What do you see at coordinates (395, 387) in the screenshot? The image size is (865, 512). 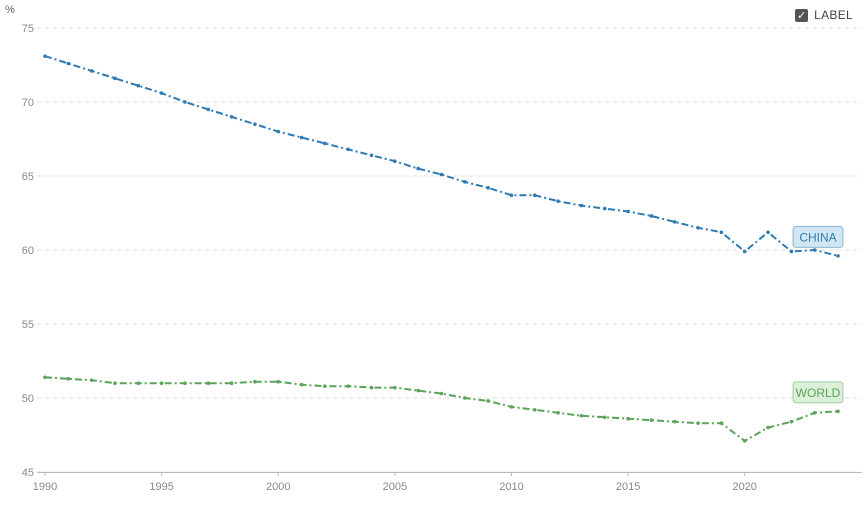 I see `world-point-2005` at bounding box center [395, 387].